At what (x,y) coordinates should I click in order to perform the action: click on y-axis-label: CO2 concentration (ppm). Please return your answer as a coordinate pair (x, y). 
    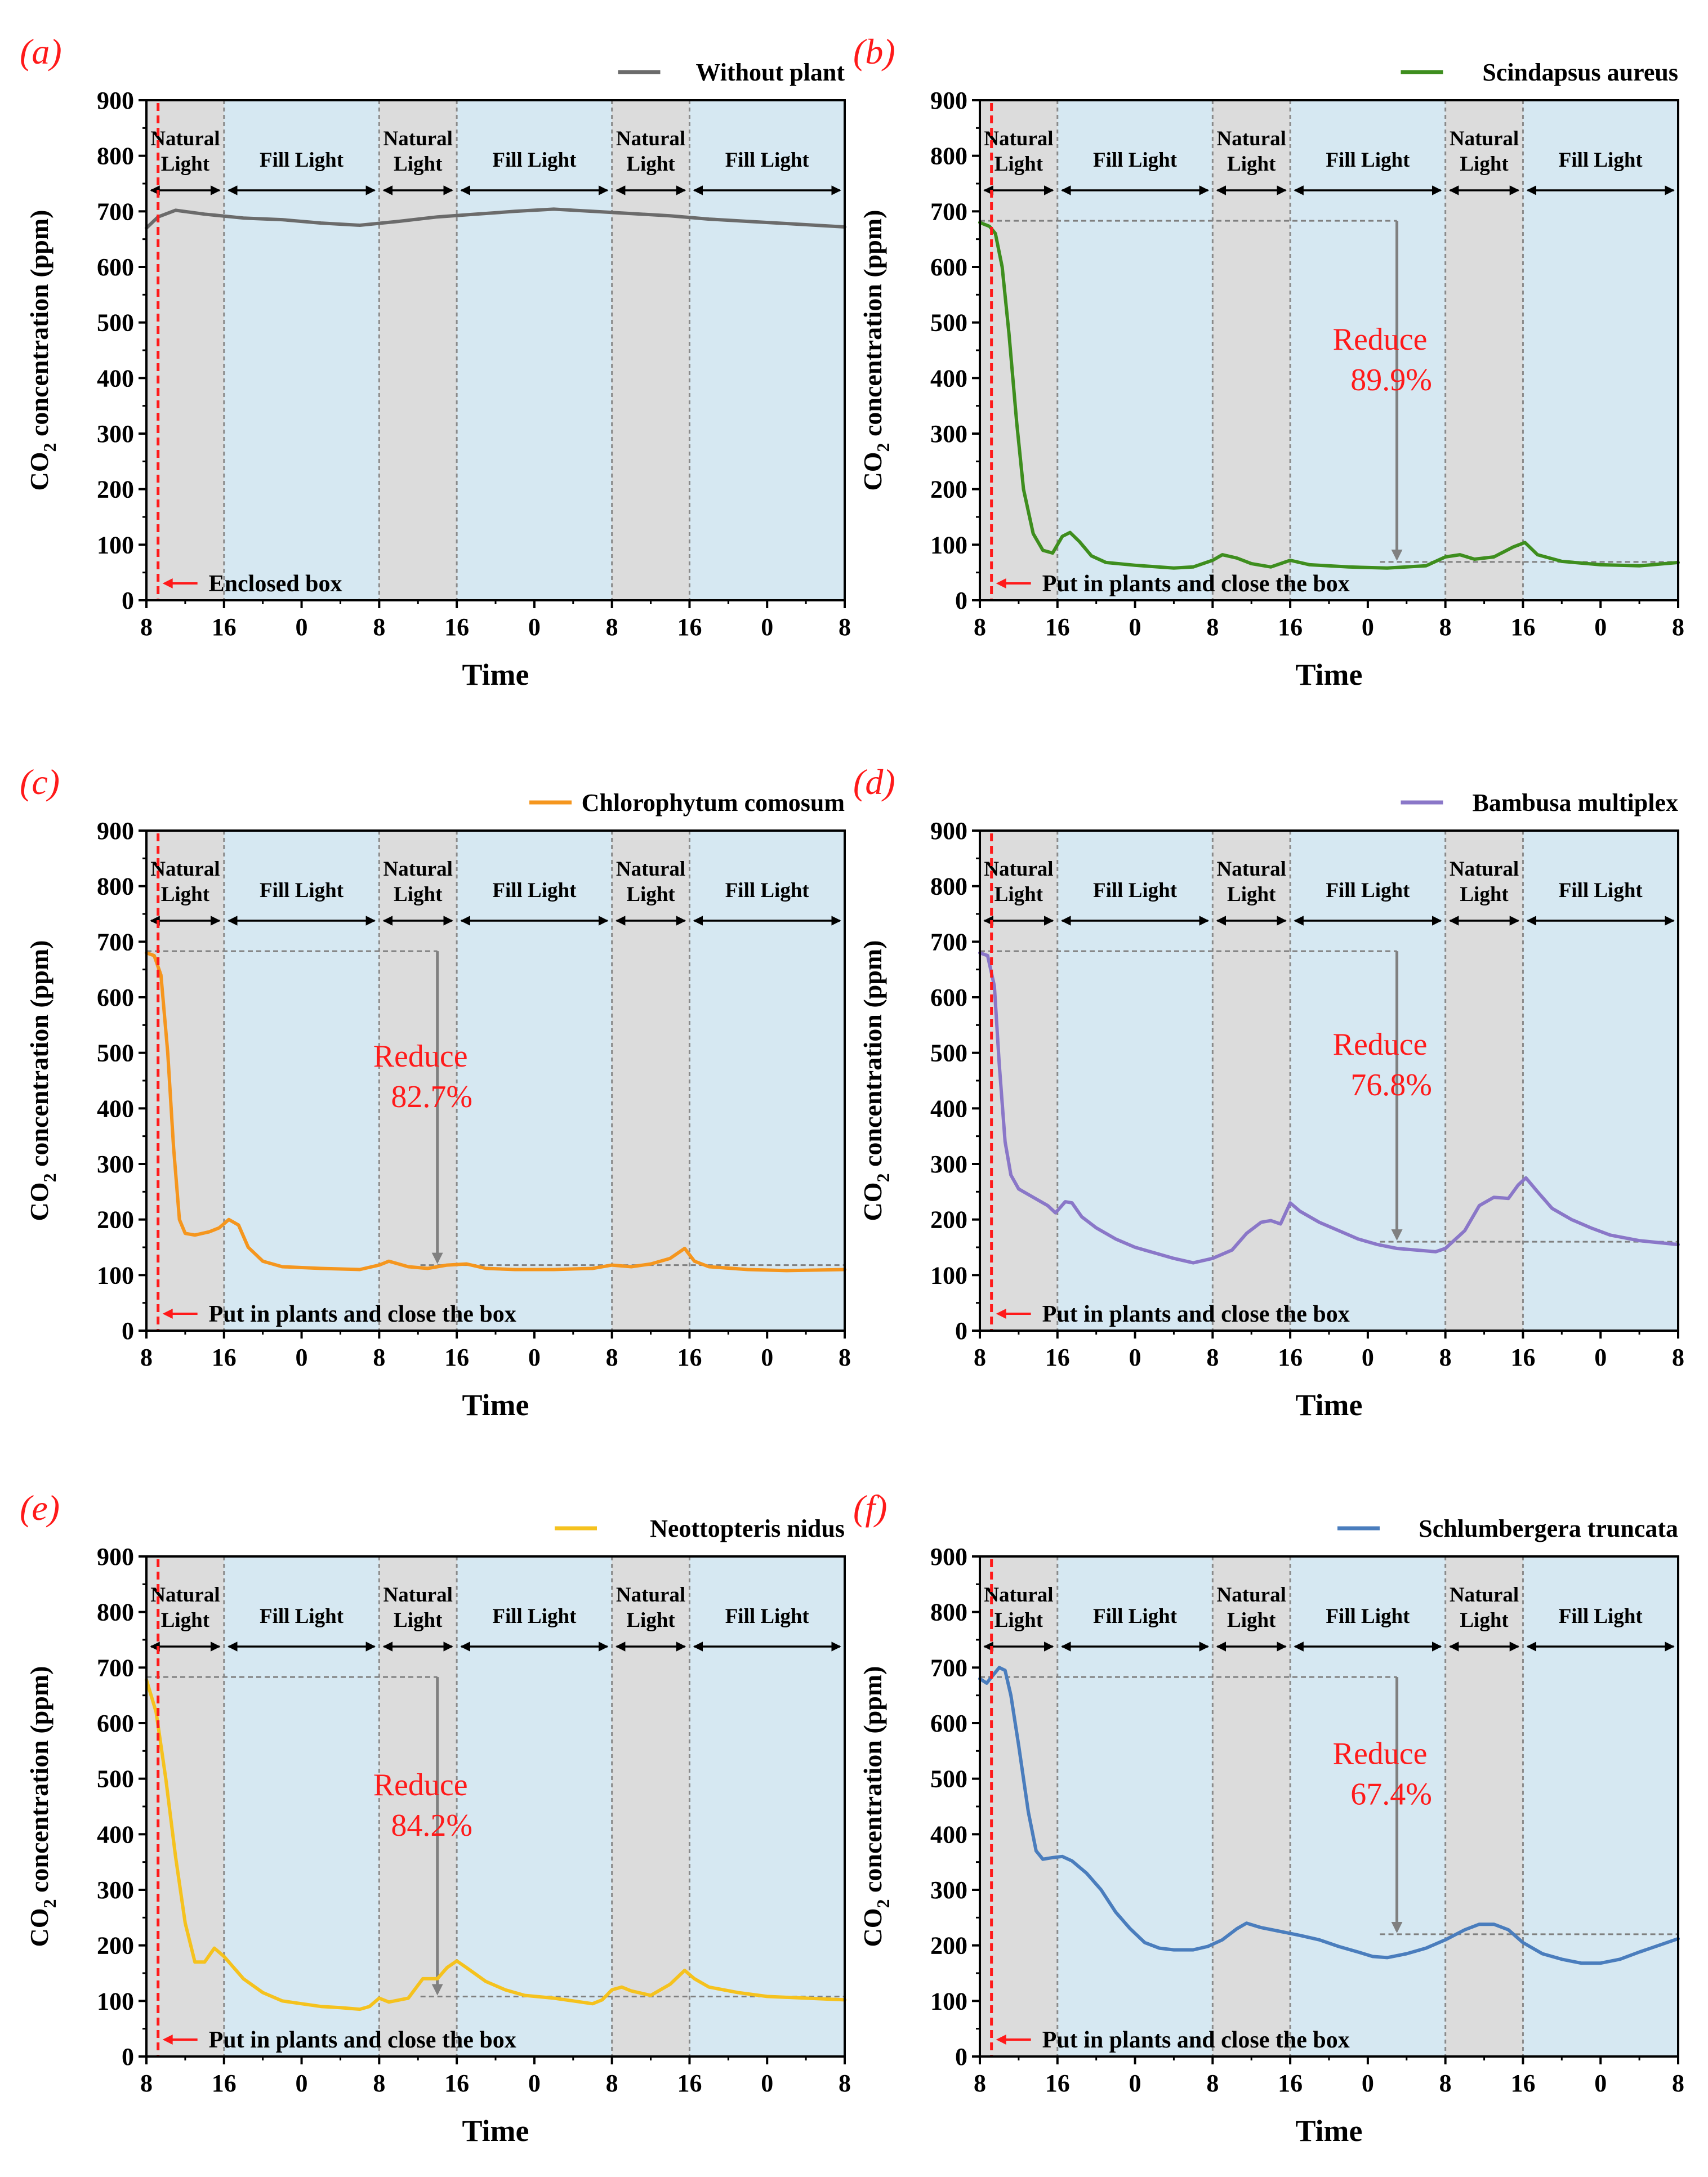
    Looking at the image, I should click on (42, 1080).